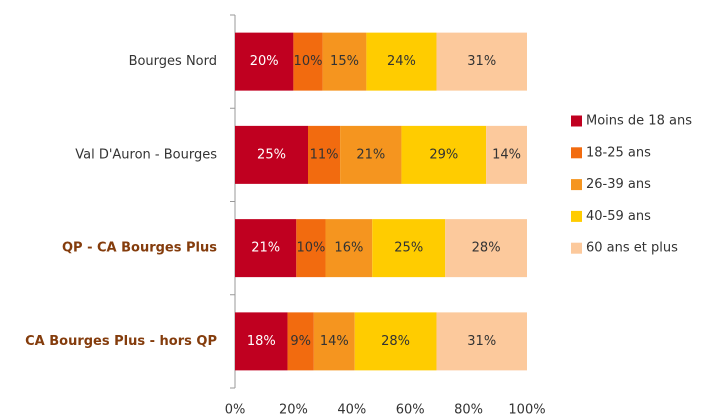 This screenshot has width=714, height=419. Describe the element at coordinates (121, 341) in the screenshot. I see `category-label: CA Bourges Plus - hors QP` at that location.